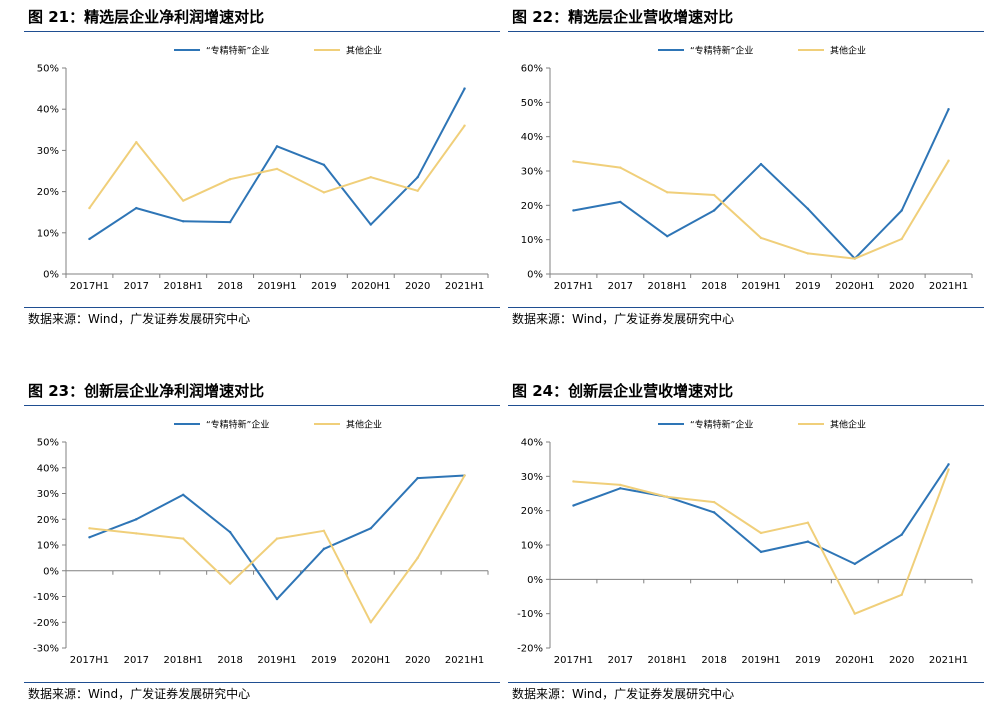 The height and width of the screenshot is (709, 984). Describe the element at coordinates (530, 649) in the screenshot. I see `y-tick-label: -20%` at that location.